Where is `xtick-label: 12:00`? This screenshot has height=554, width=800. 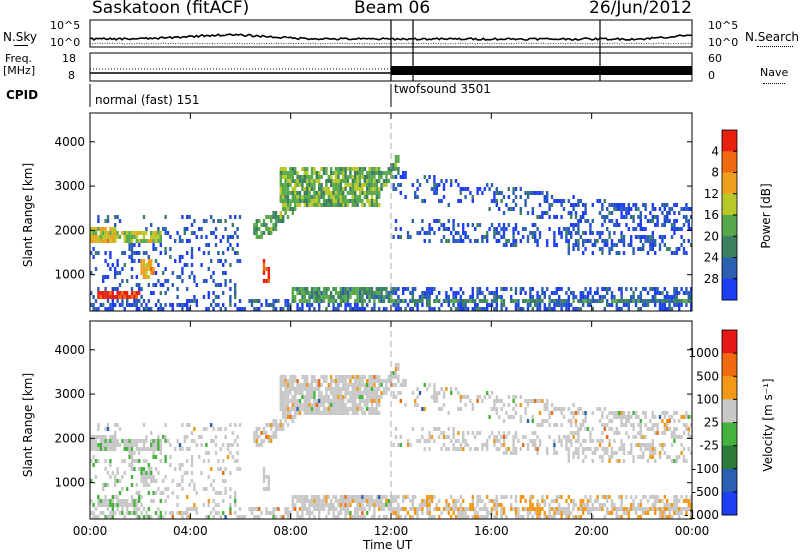
xtick-label: 12:00 is located at coordinates (391, 531).